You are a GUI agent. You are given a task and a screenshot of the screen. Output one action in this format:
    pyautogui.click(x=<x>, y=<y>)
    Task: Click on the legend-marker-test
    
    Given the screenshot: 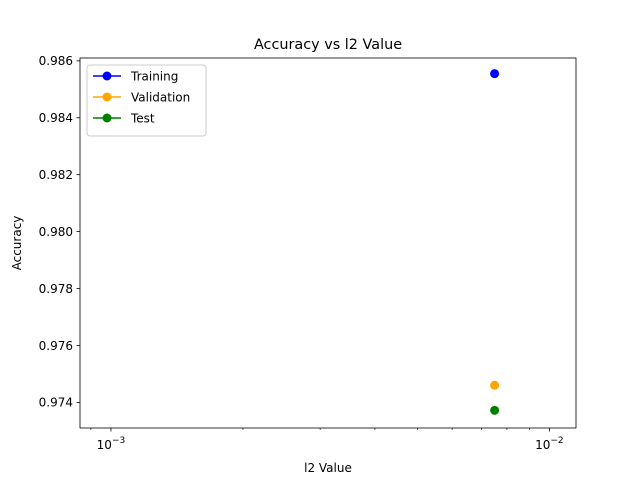 What is the action you would take?
    pyautogui.click(x=107, y=118)
    